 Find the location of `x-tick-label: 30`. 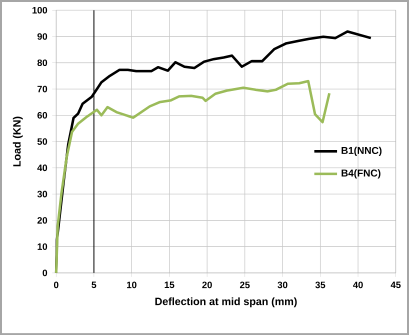

x-tick-label: 30 is located at coordinates (283, 285).